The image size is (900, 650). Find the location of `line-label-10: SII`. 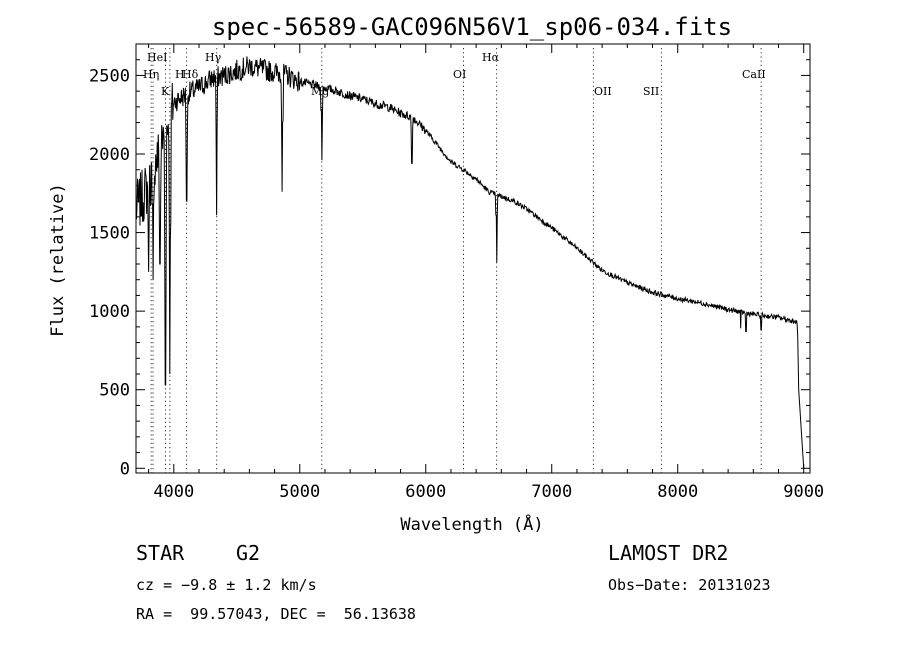

line-label-10: SII is located at coordinates (651, 91).